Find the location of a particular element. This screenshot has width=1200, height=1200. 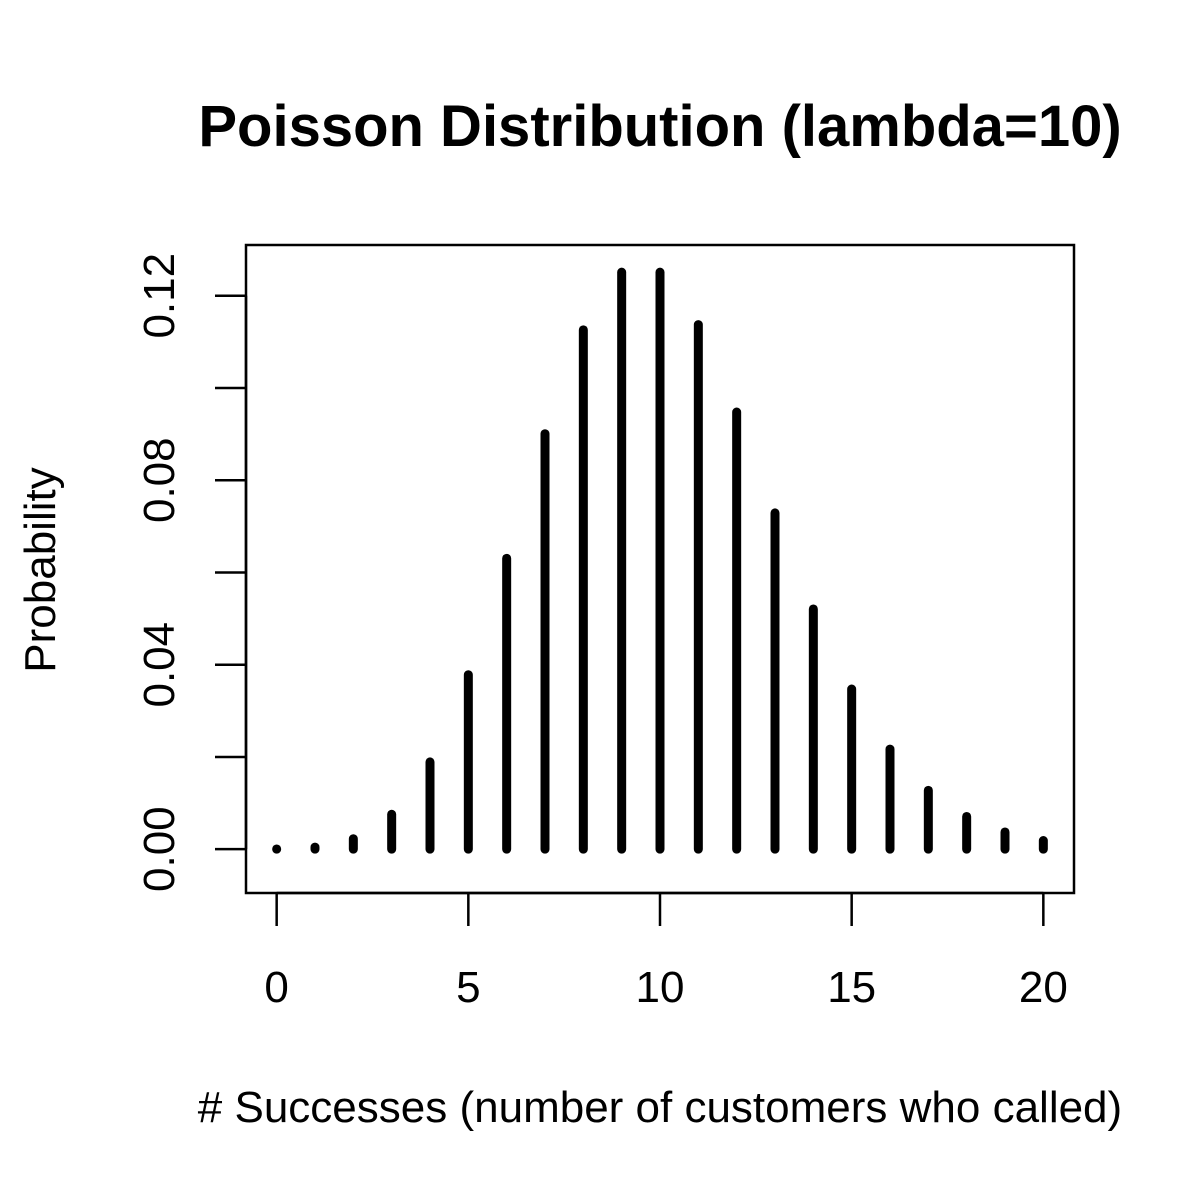

x-tick-label: 15 is located at coordinates (851, 987).